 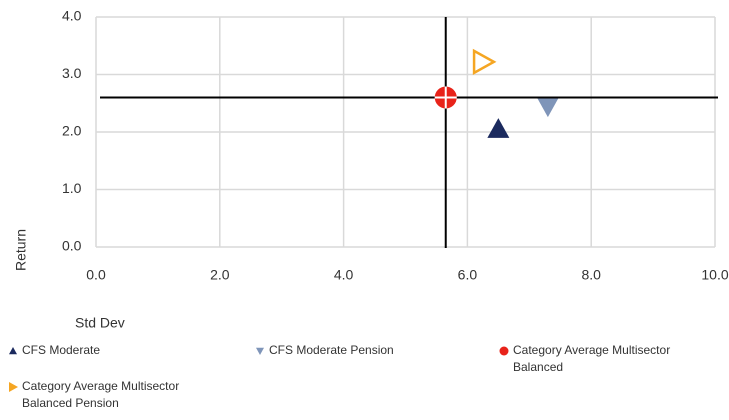 What do you see at coordinates (72, 73) in the screenshot?
I see `y-tick-label: 3.0` at bounding box center [72, 73].